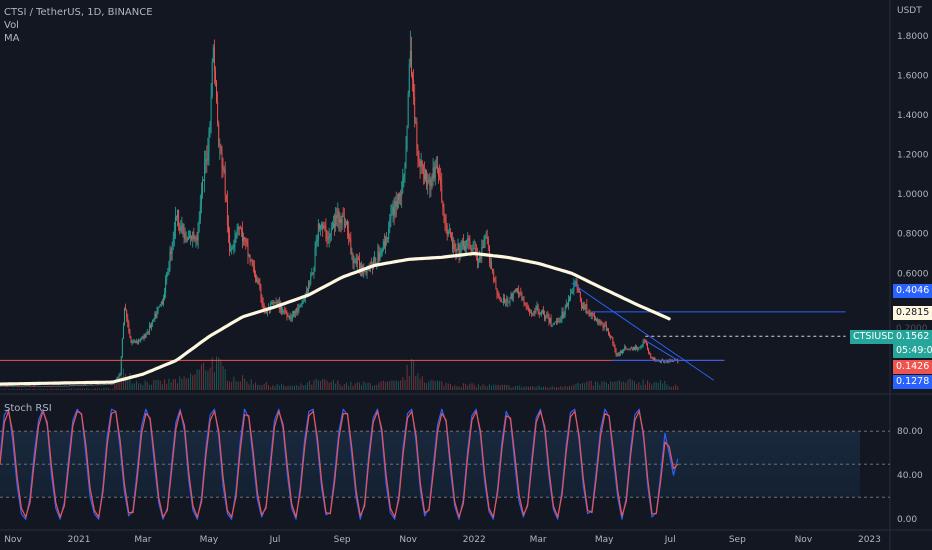 Image resolution: width=932 pixels, height=550 pixels. I want to click on ma-indicator-label: MA, so click(12, 38).